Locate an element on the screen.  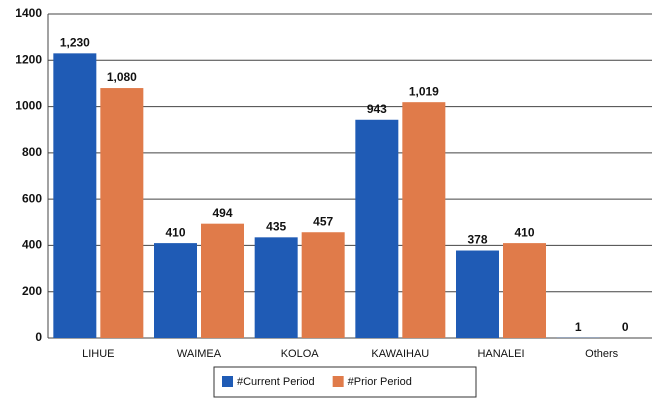
value-label: 1,230 is located at coordinates (75, 43).